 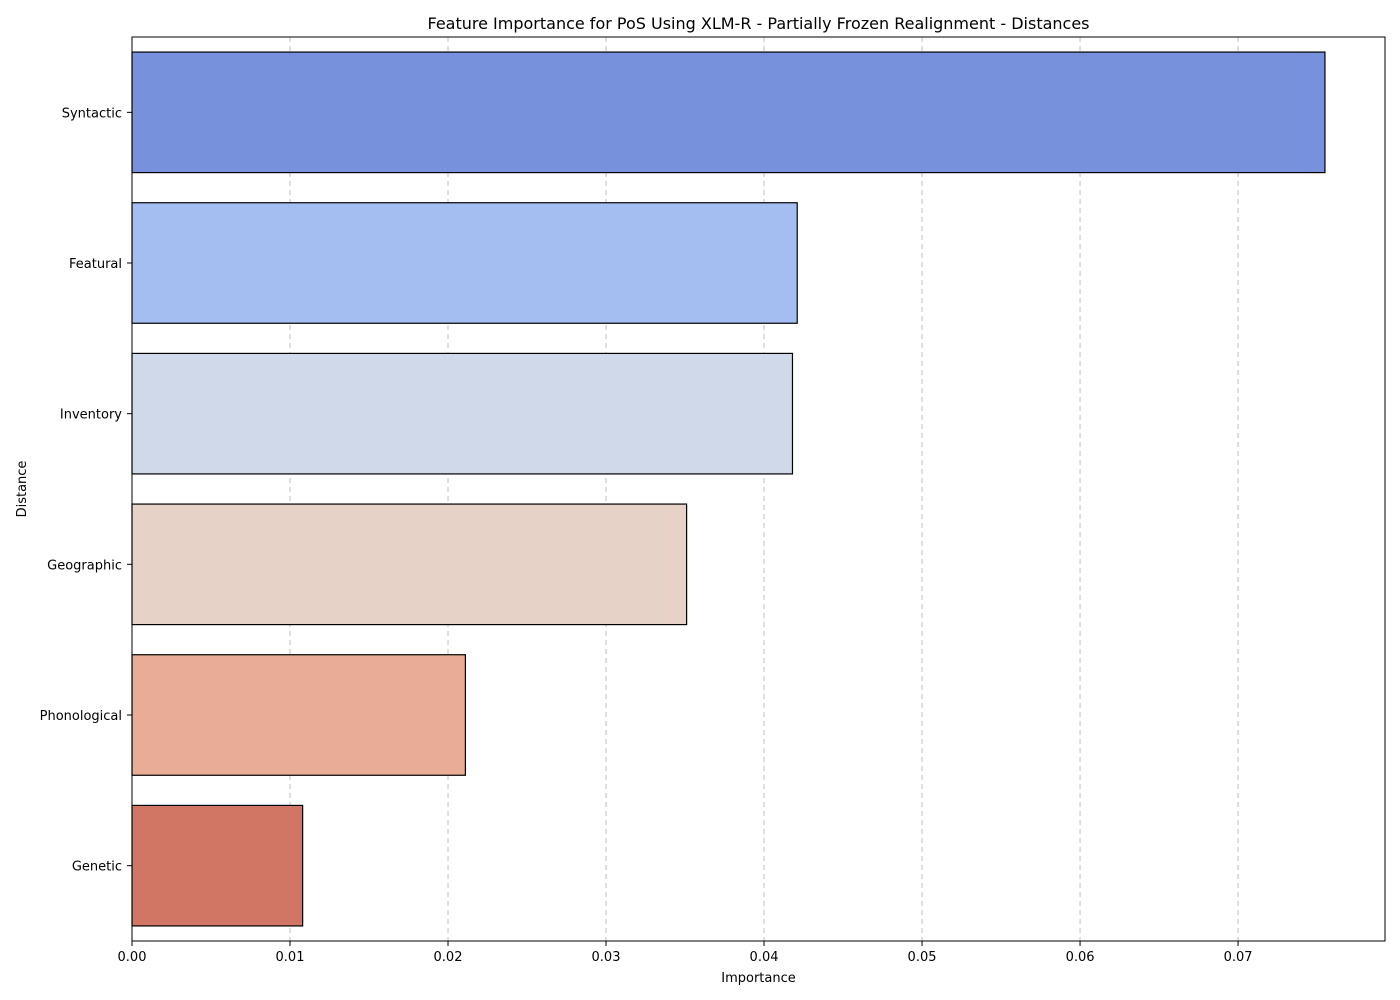 What do you see at coordinates (22, 489) in the screenshot?
I see `y-axis-title: Distance` at bounding box center [22, 489].